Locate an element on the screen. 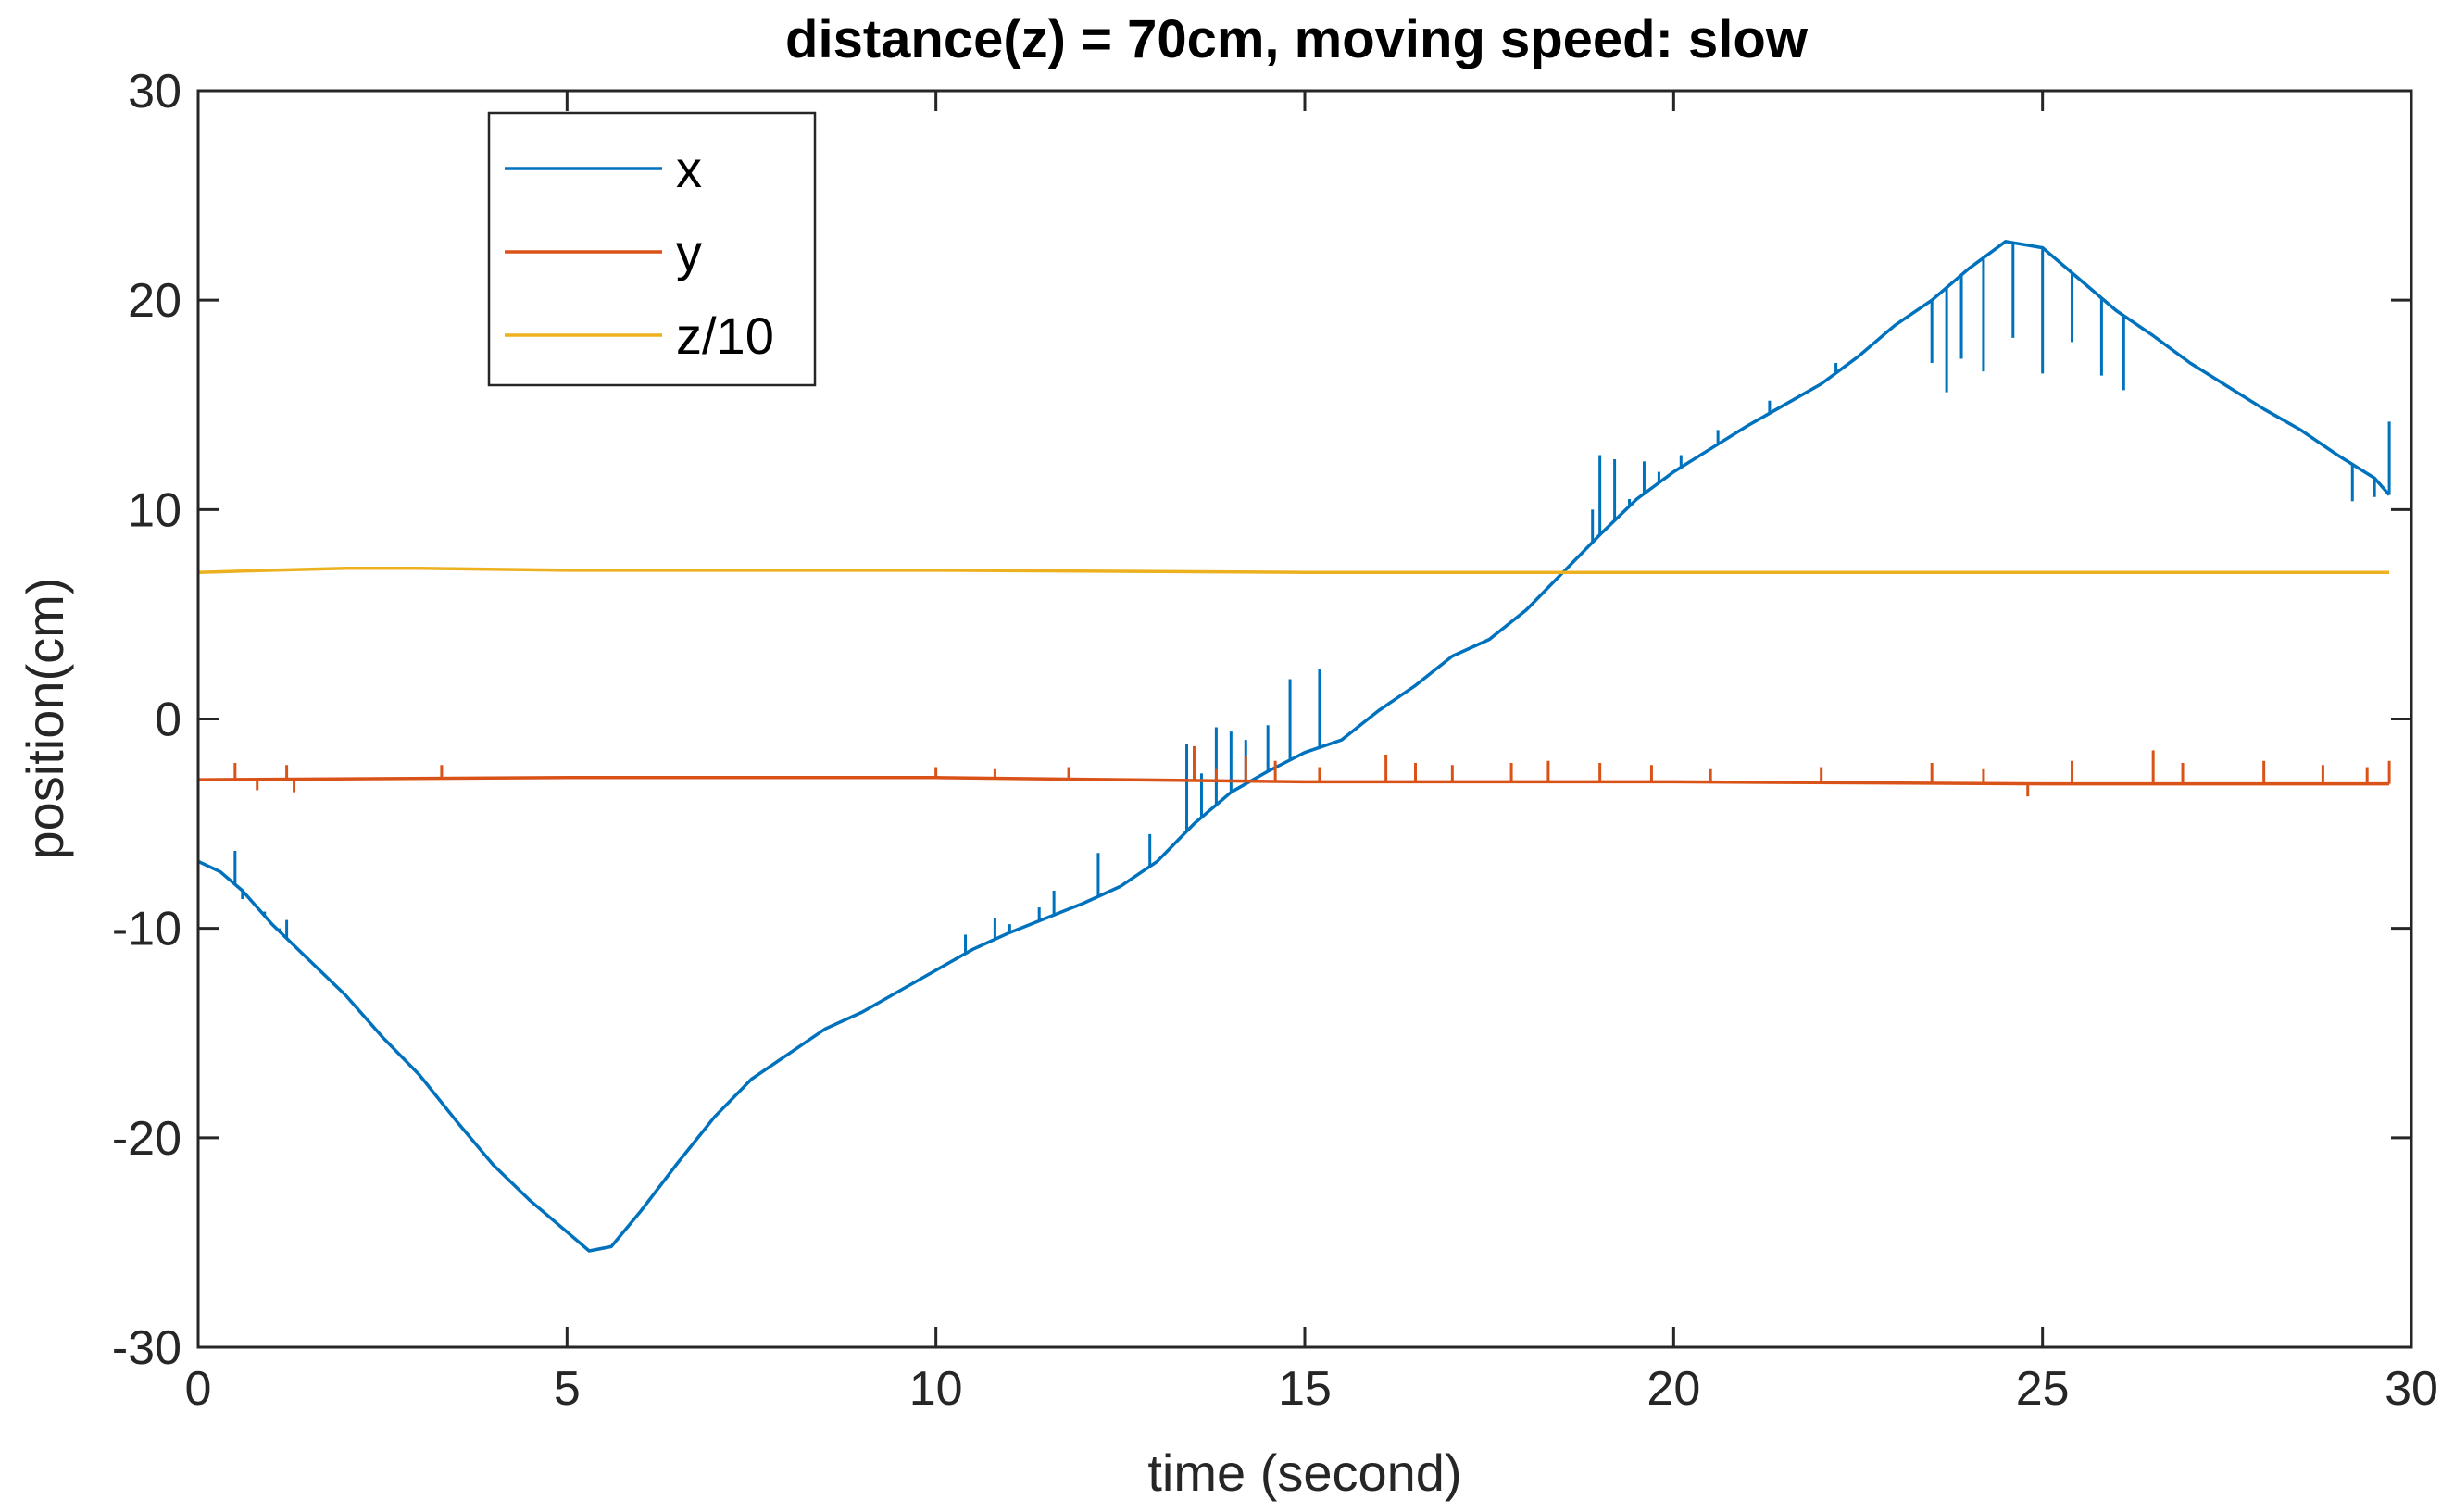 This screenshot has width=2454, height=1512. series-y is located at coordinates (1294, 771).